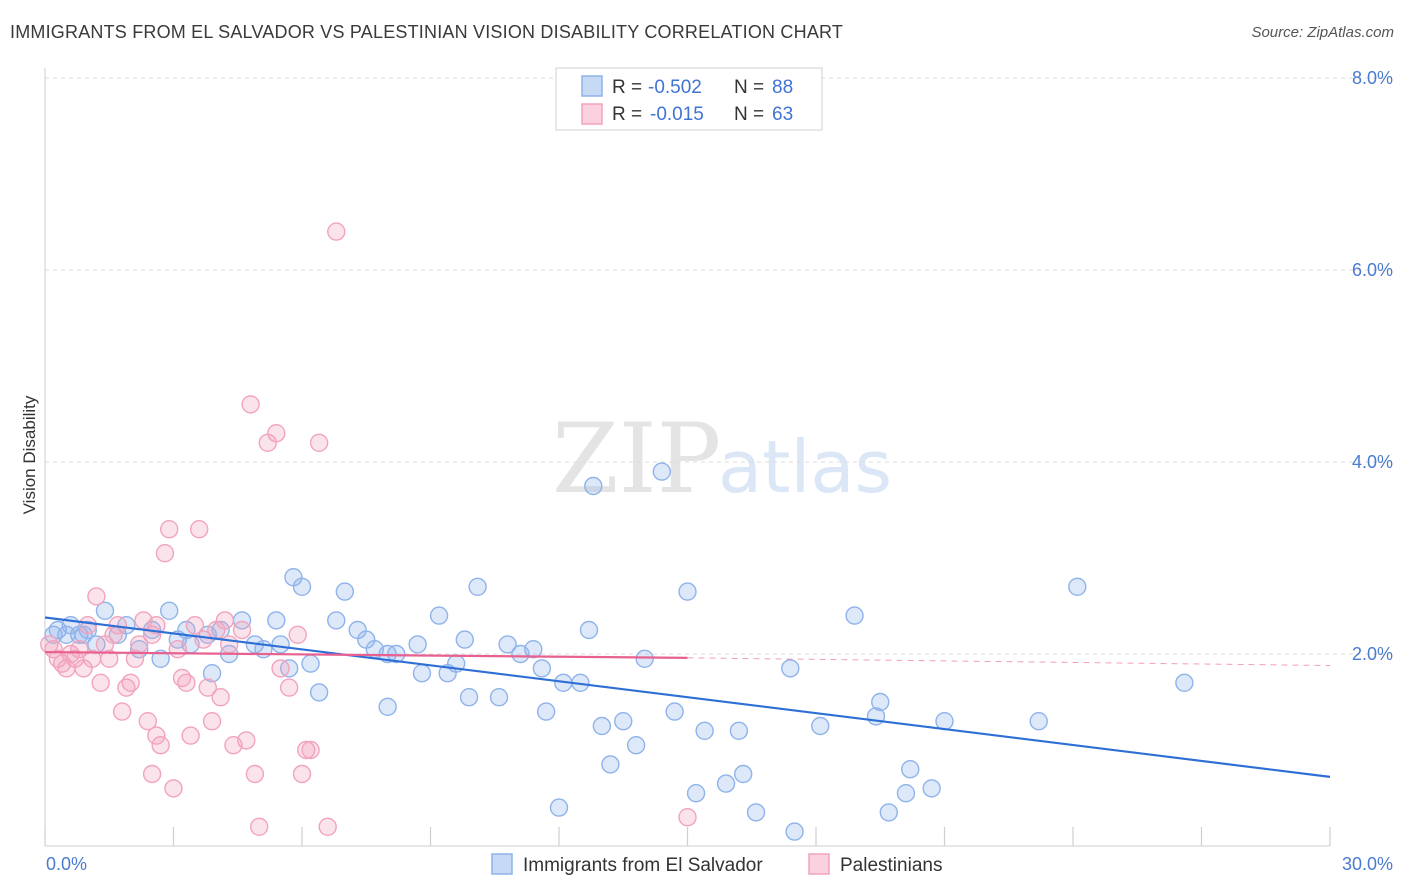  I want to click on legend-r-value-1: -0.502, so click(675, 87).